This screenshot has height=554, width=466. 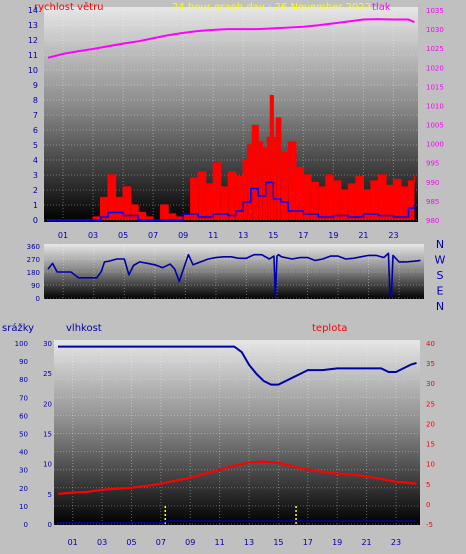 What do you see at coordinates (234, 275) in the screenshot?
I see `wind-direction-line` at bounding box center [234, 275].